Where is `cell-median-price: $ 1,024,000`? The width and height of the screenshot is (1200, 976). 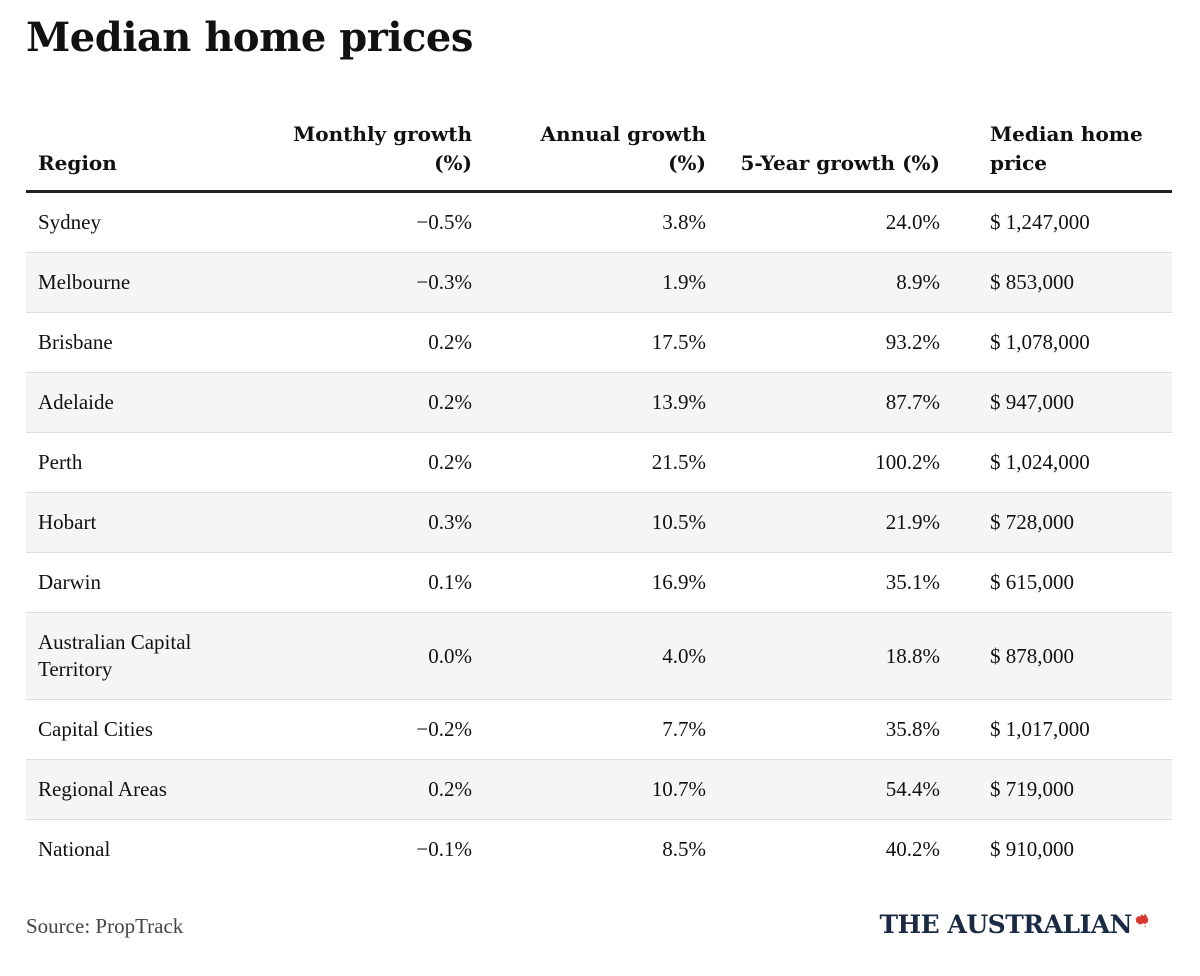
cell-median-price: $ 1,024,000 is located at coordinates (1062, 462).